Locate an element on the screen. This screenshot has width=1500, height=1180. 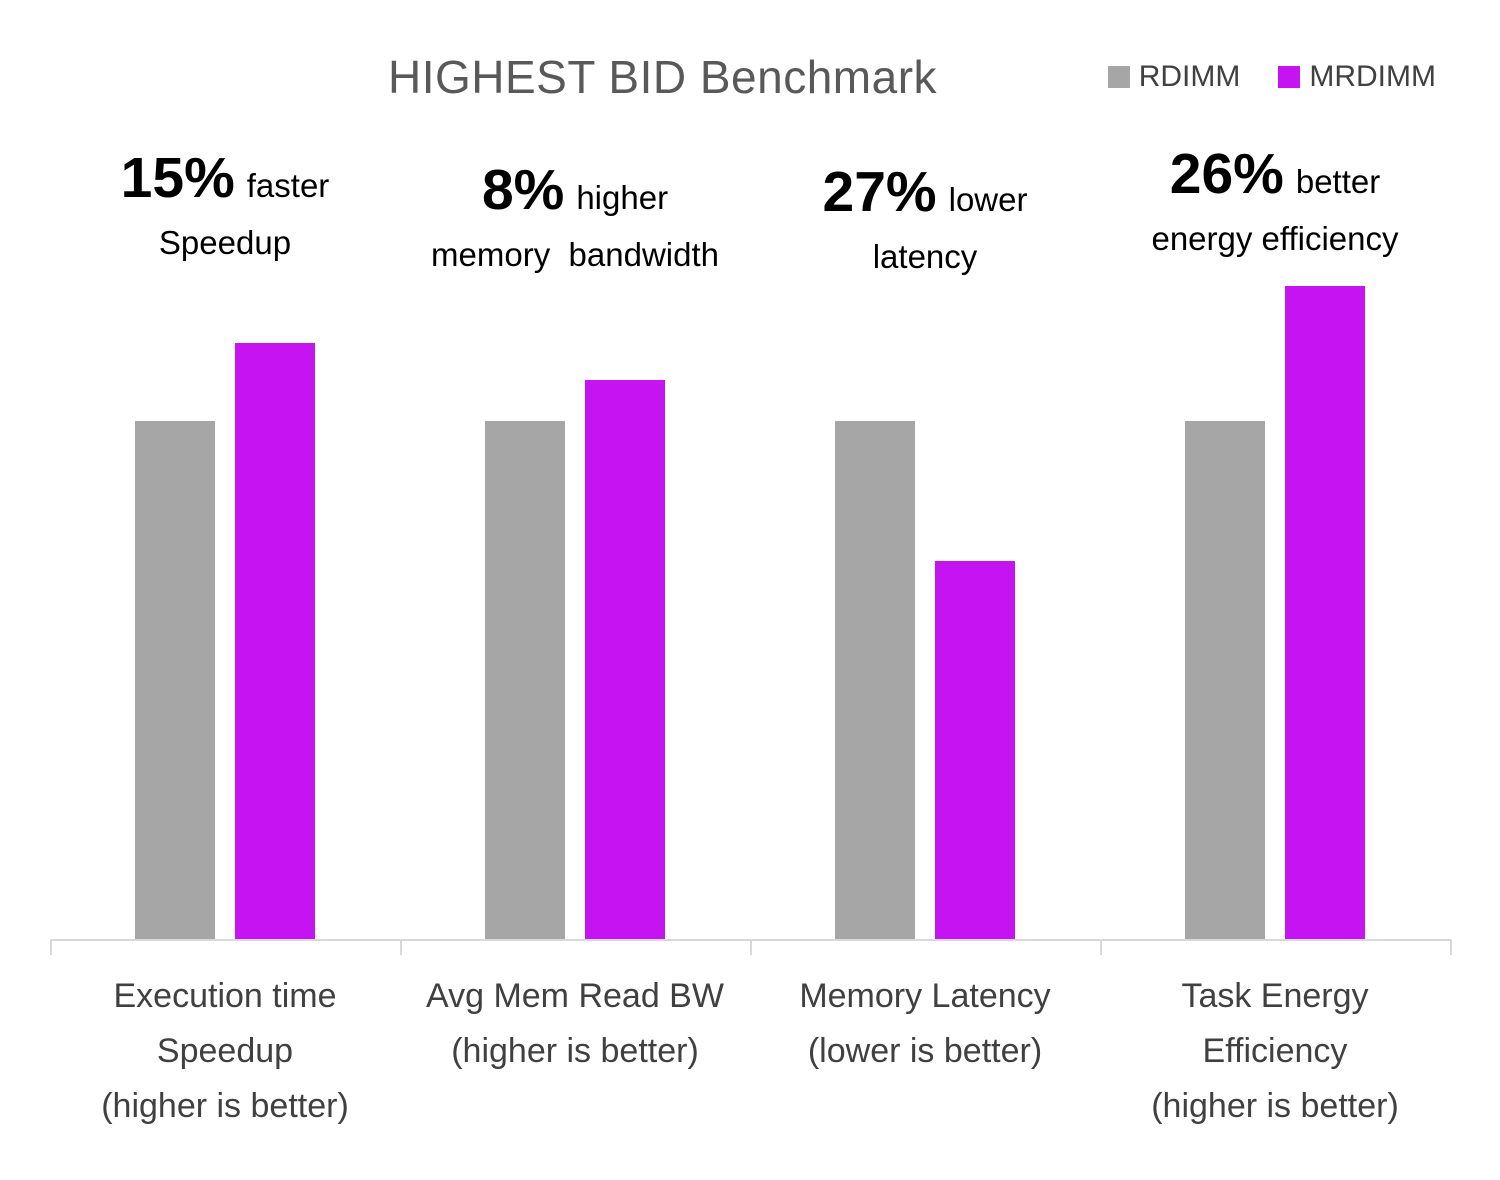
chart-title: HIGHEST BID Benchmark is located at coordinates (662, 77).